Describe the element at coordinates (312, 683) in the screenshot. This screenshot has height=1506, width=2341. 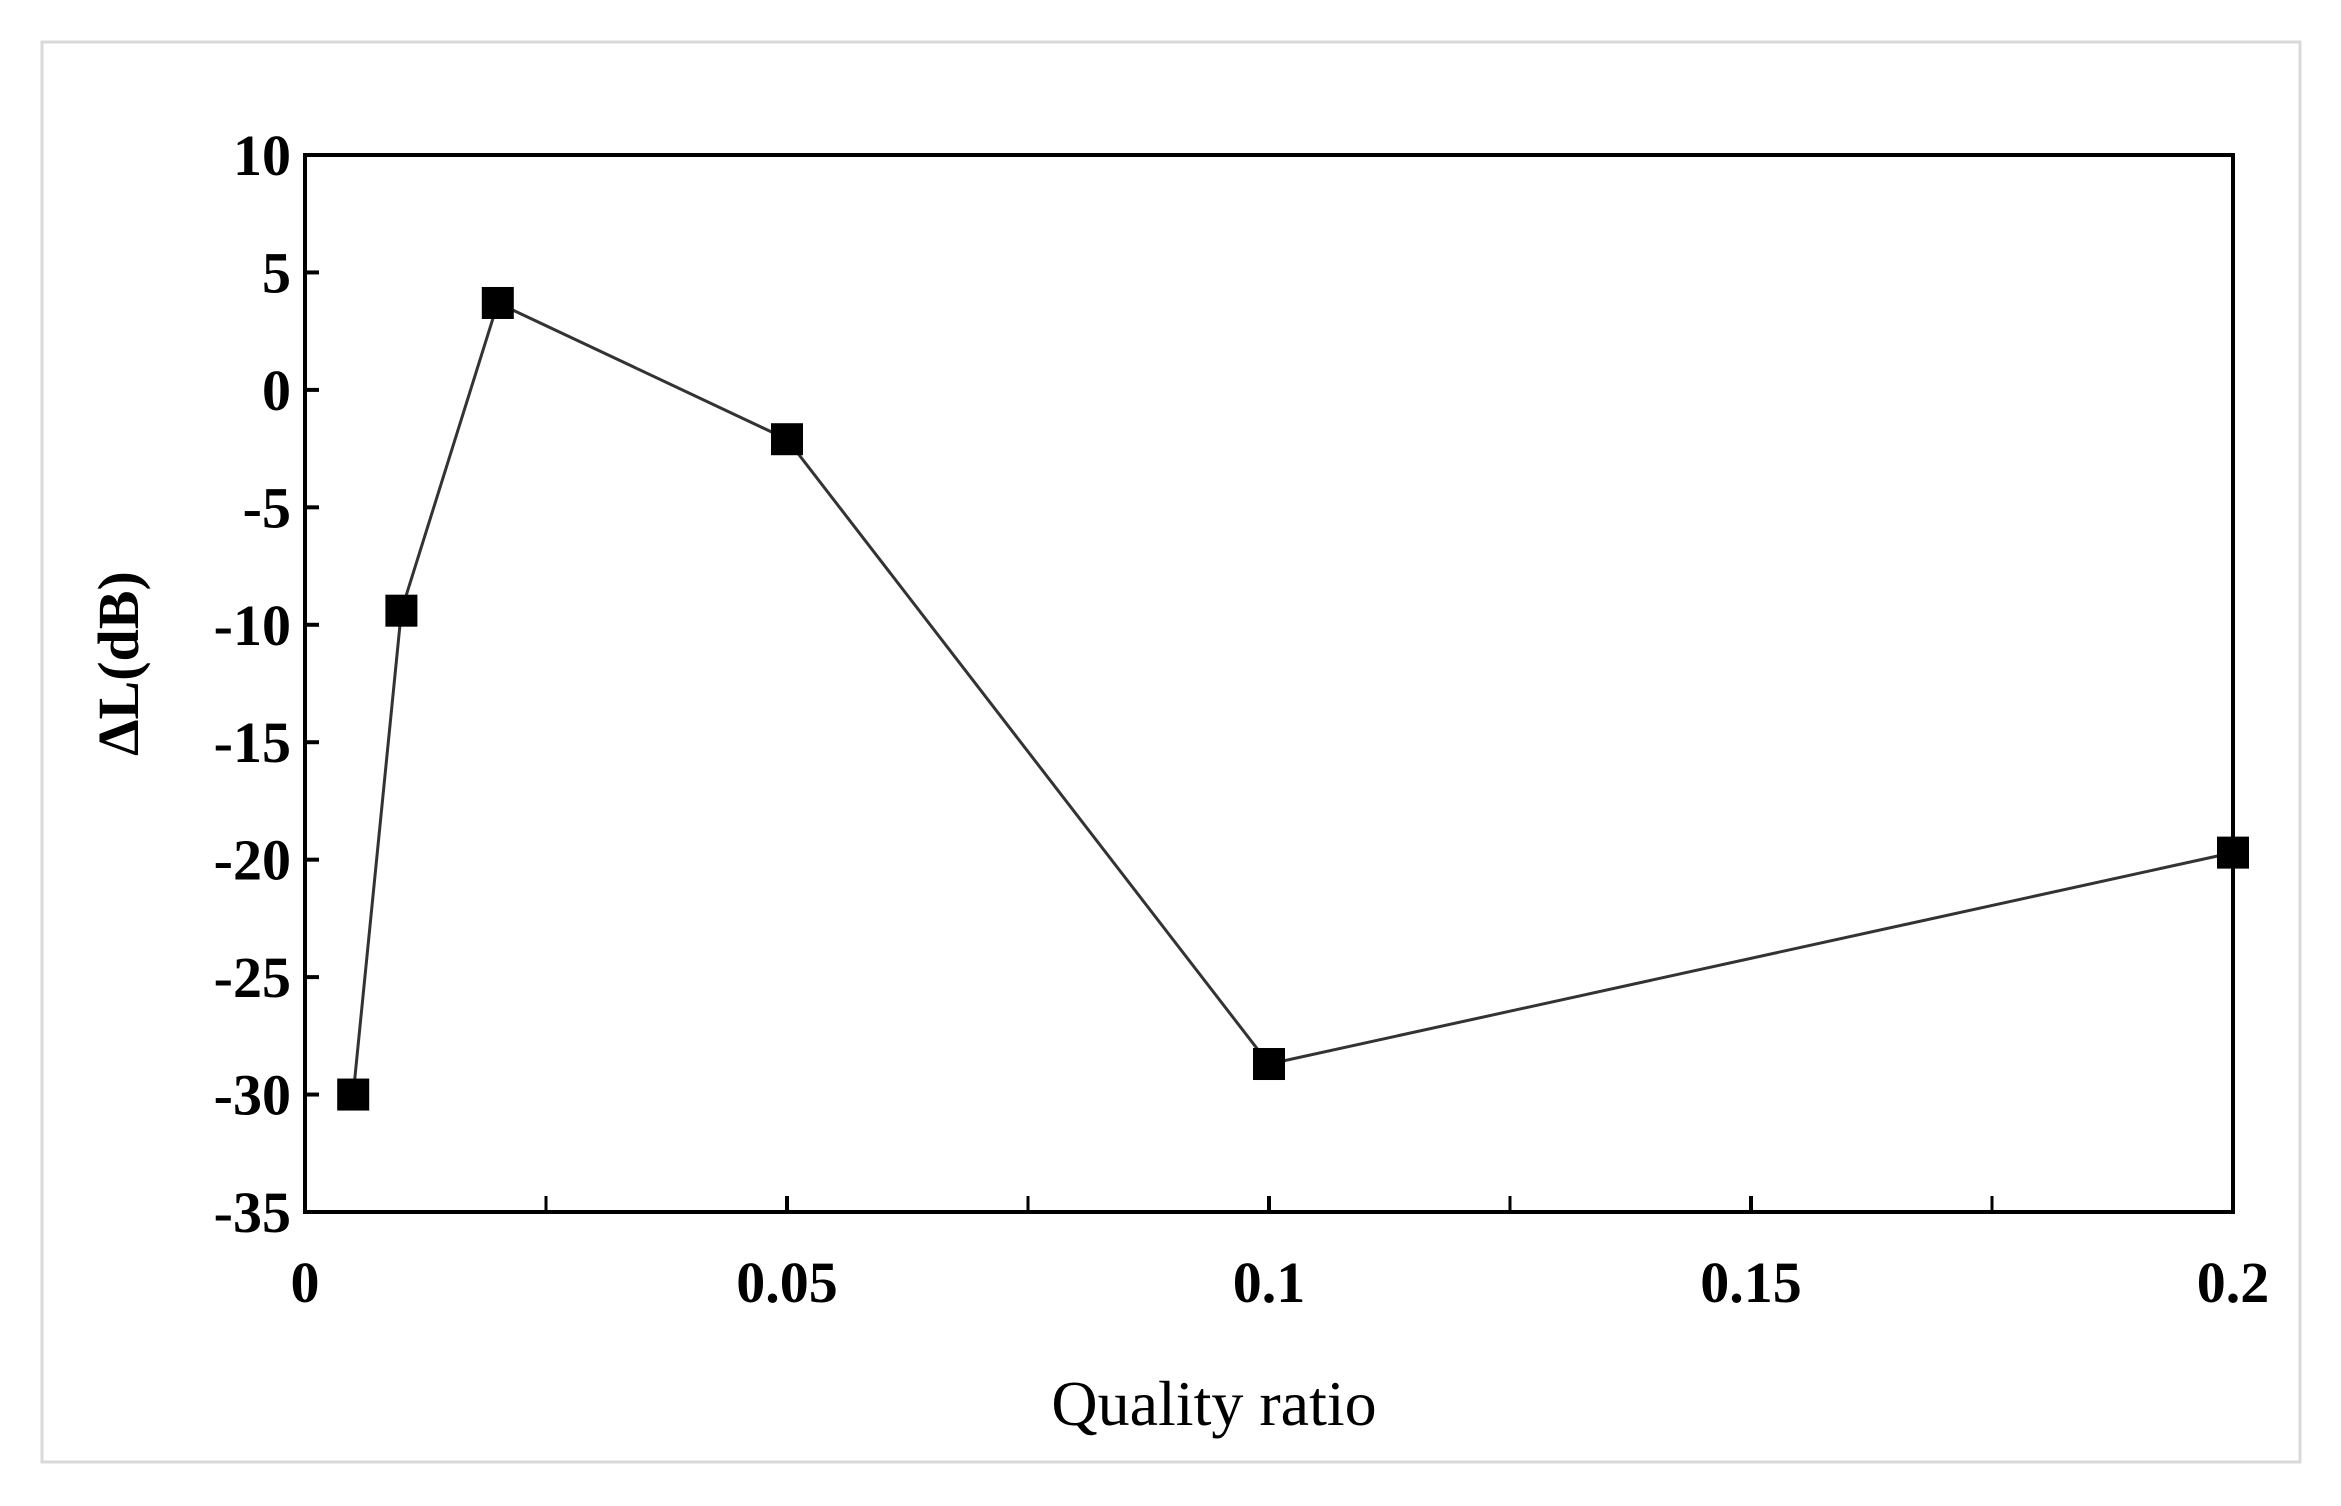
I see `y-axis-ticks` at that location.